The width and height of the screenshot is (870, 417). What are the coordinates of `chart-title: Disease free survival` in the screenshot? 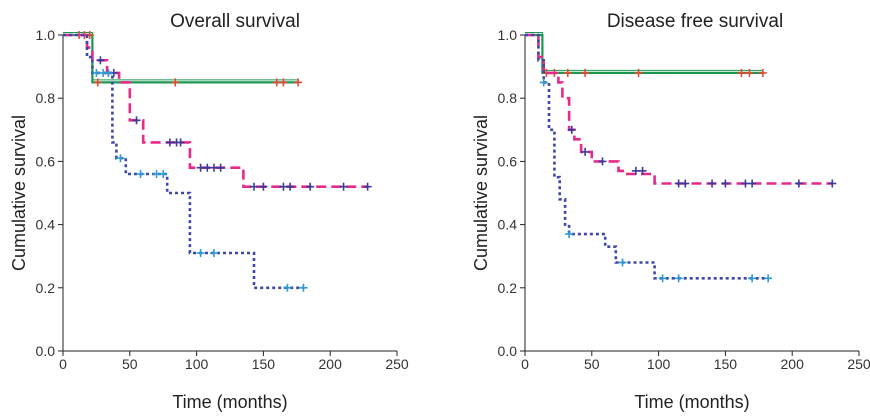 It's located at (695, 21).